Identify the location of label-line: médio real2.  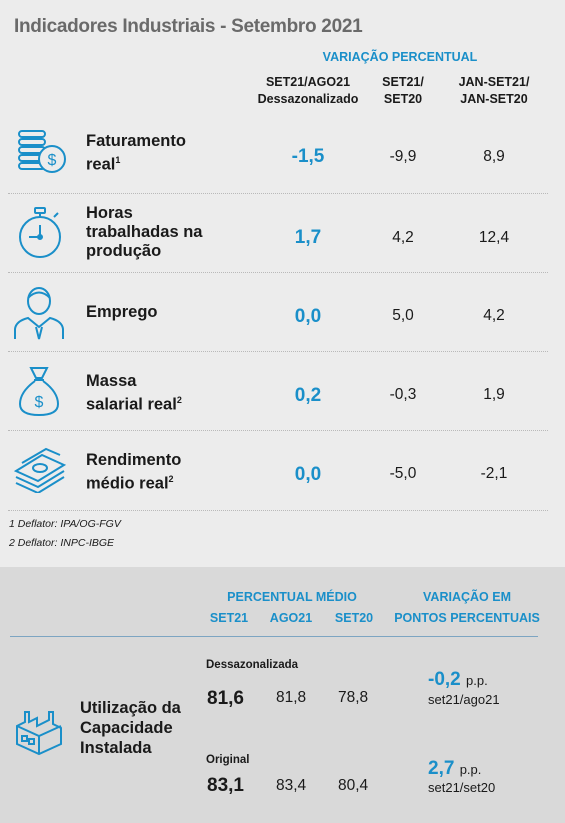
(133, 482).